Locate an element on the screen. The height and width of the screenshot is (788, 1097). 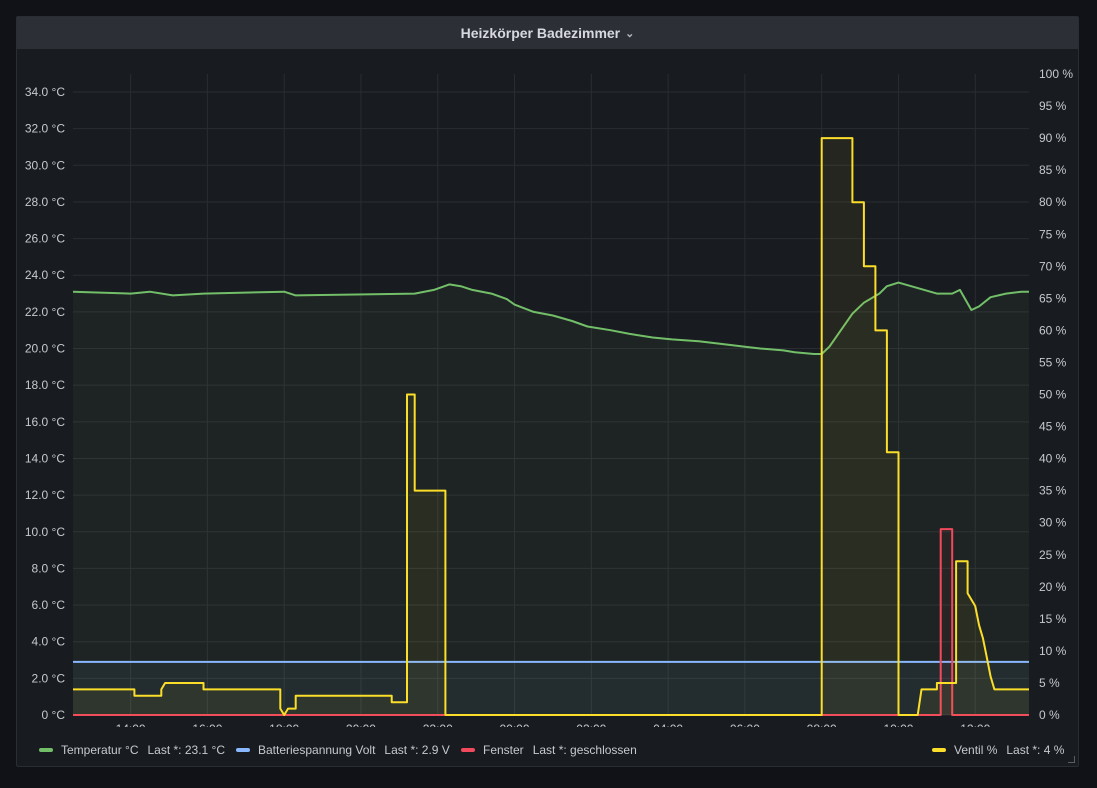
x-tick-label: 08:00 is located at coordinates (822, 724).